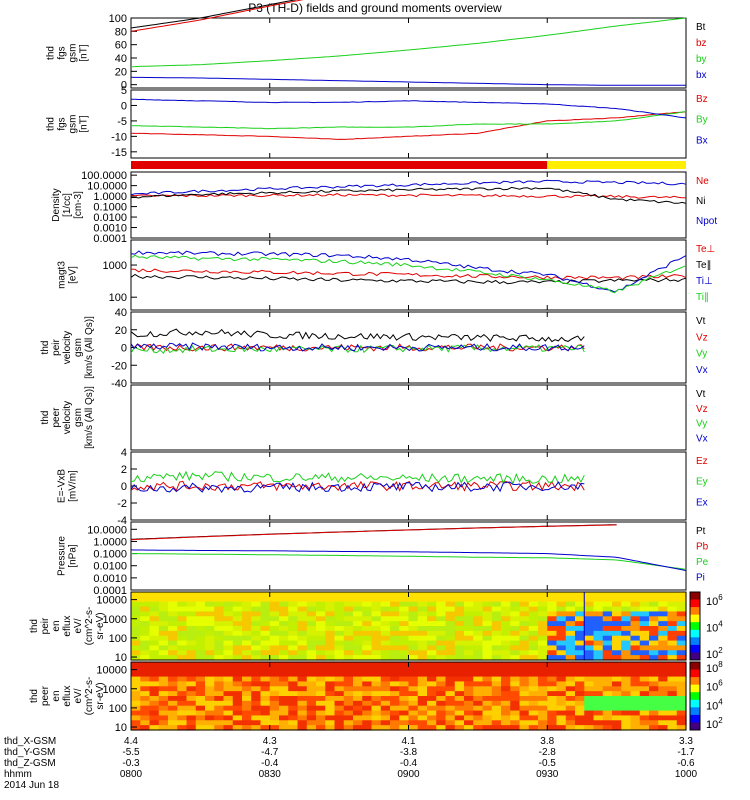  Describe the element at coordinates (107, 530) in the screenshot. I see `y-tick-label: 10.0000` at that location.